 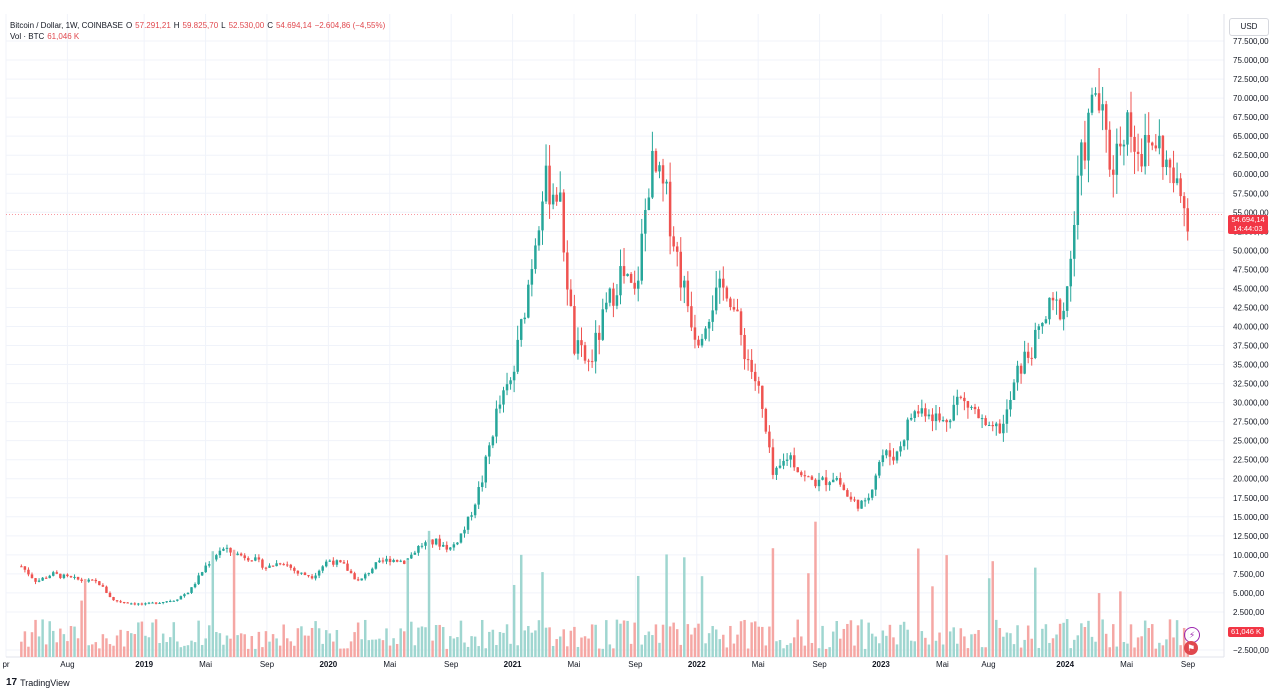 I want to click on symbol-label: Bitcoin / Dollar, 1W, COINBASE, so click(x=66, y=25).